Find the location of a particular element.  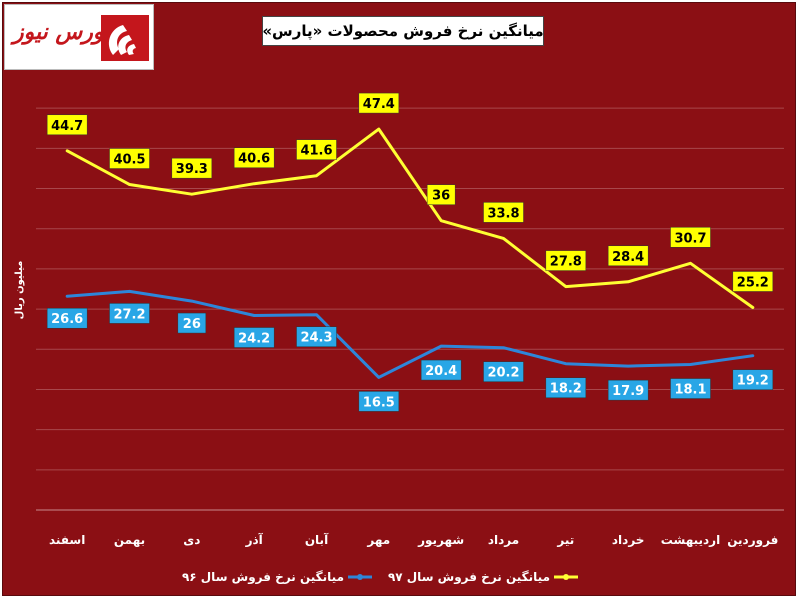

data-label-text: 41.6 is located at coordinates (316, 151).